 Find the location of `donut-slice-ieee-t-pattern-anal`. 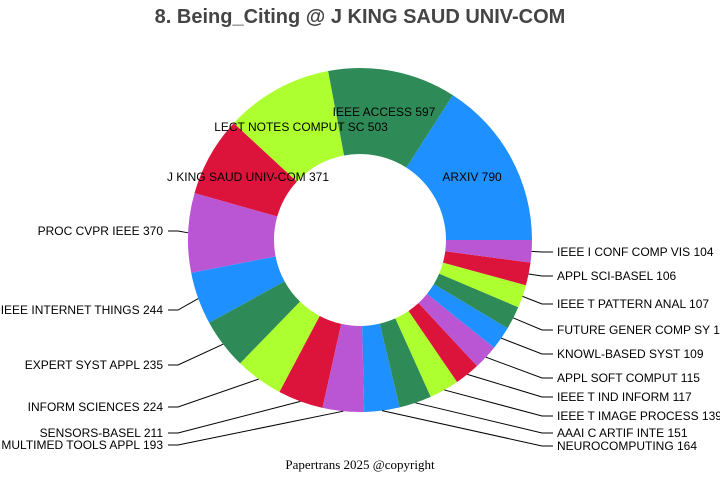

donut-slice-ieee-t-pattern-anal is located at coordinates (482, 285).